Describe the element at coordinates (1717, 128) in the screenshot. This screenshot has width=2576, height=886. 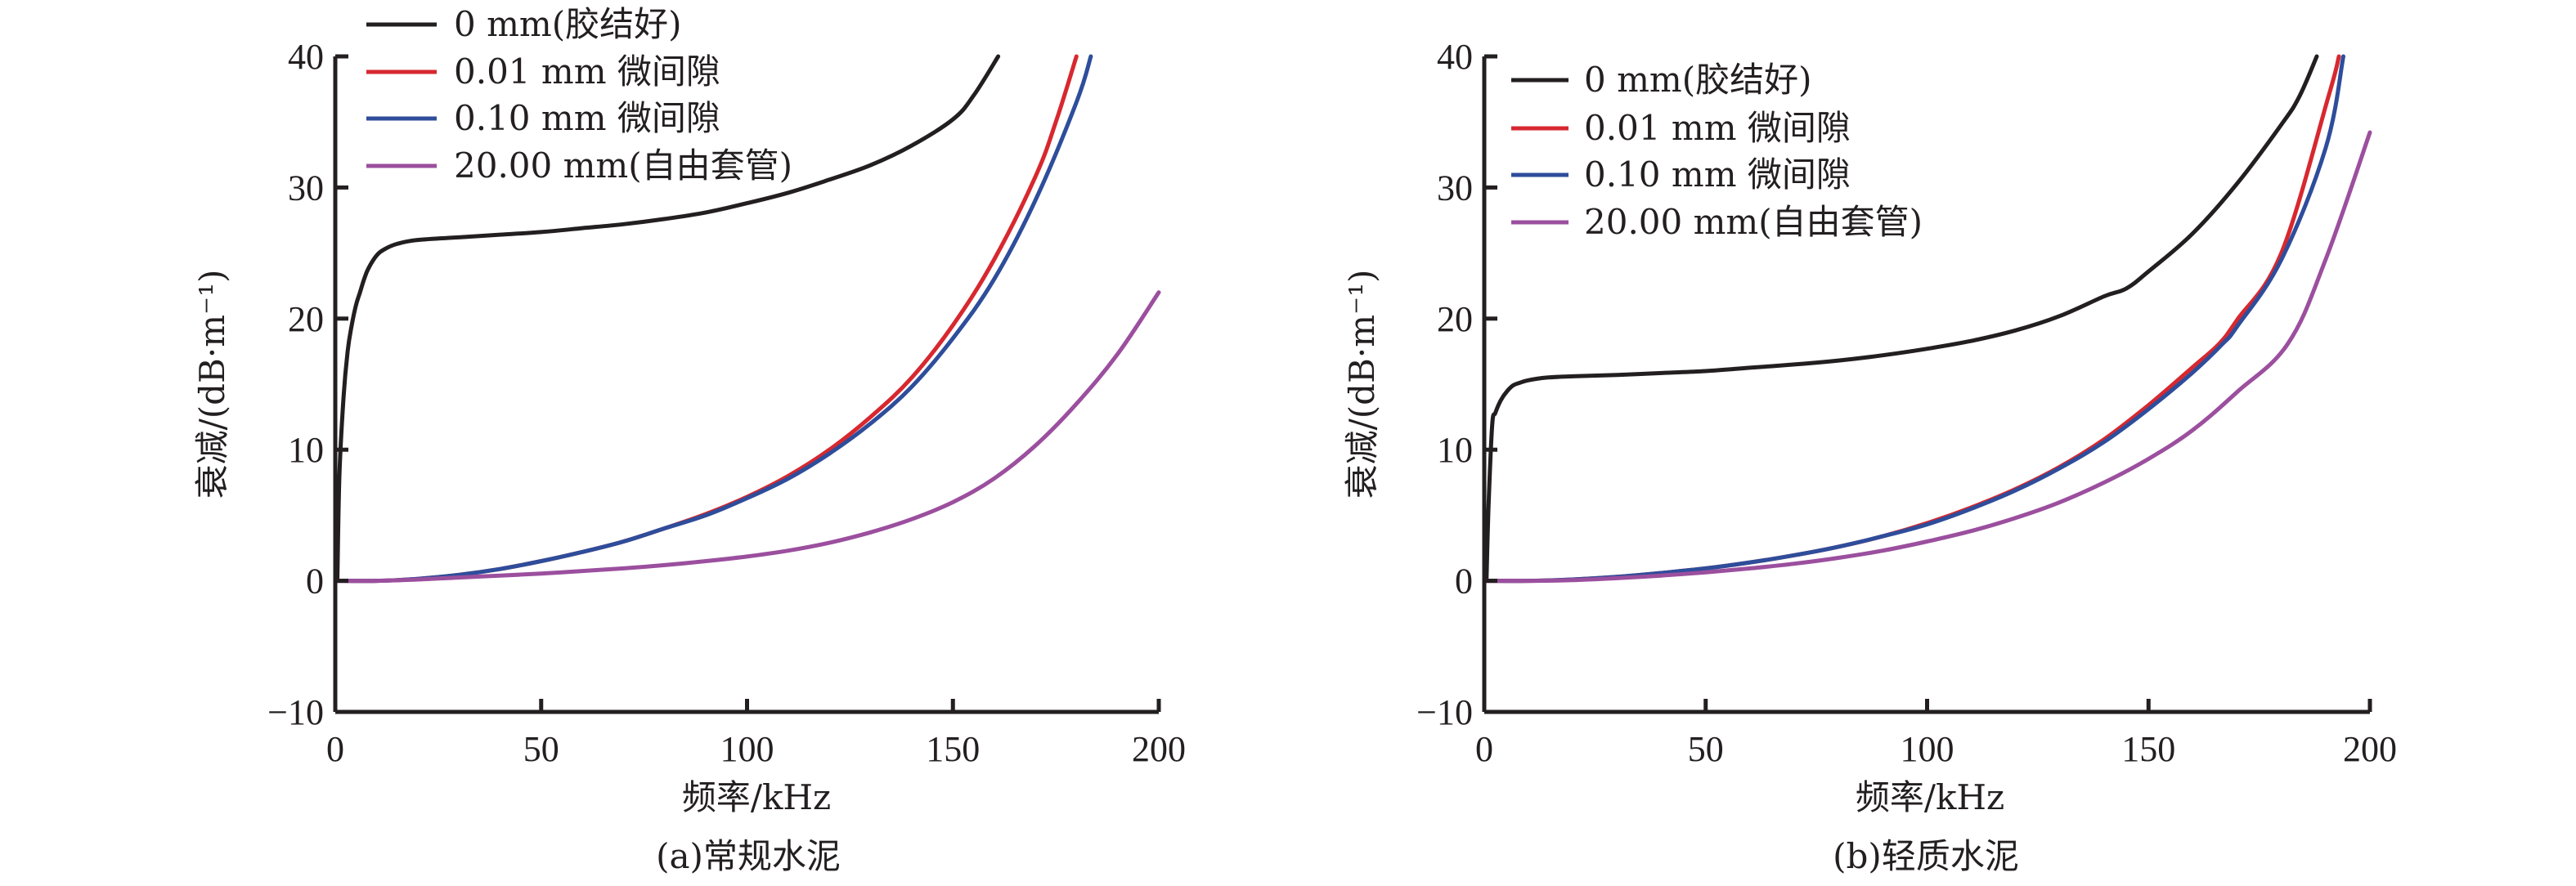
I see `legend-label-b-1: 0.01 mm 微间隙` at that location.